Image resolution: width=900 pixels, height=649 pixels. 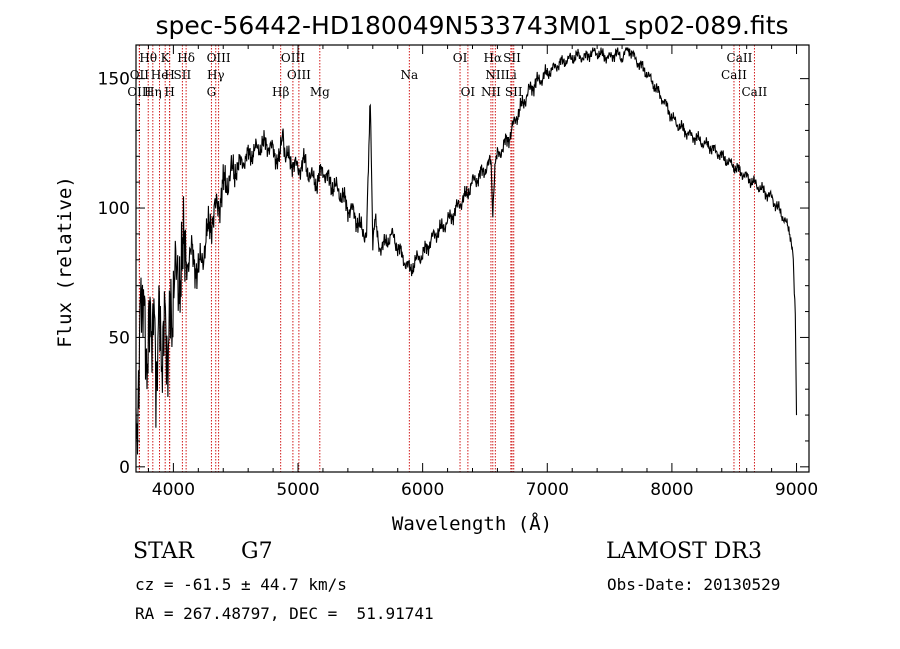 What do you see at coordinates (160, 75) in the screenshot?
I see `spectral-line-label: He` at bounding box center [160, 75].